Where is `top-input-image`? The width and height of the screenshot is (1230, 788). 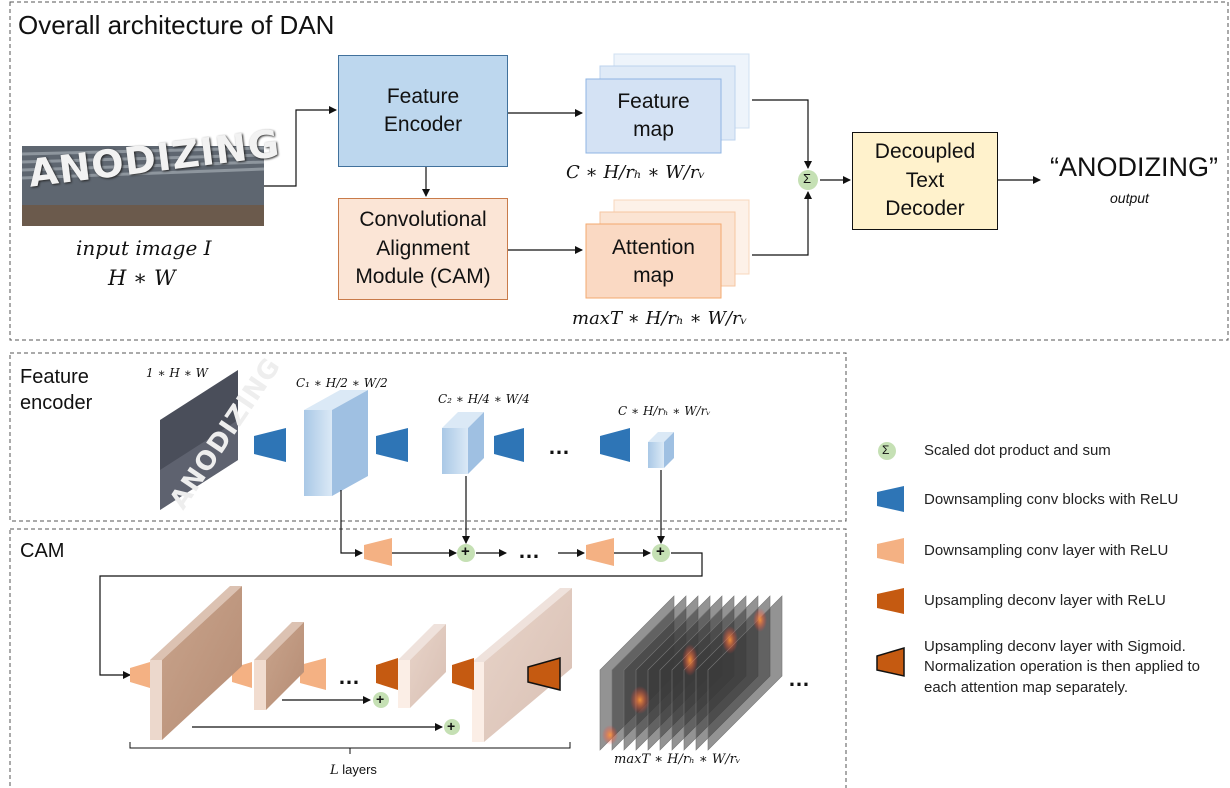 top-input-image is located at coordinates (143, 186).